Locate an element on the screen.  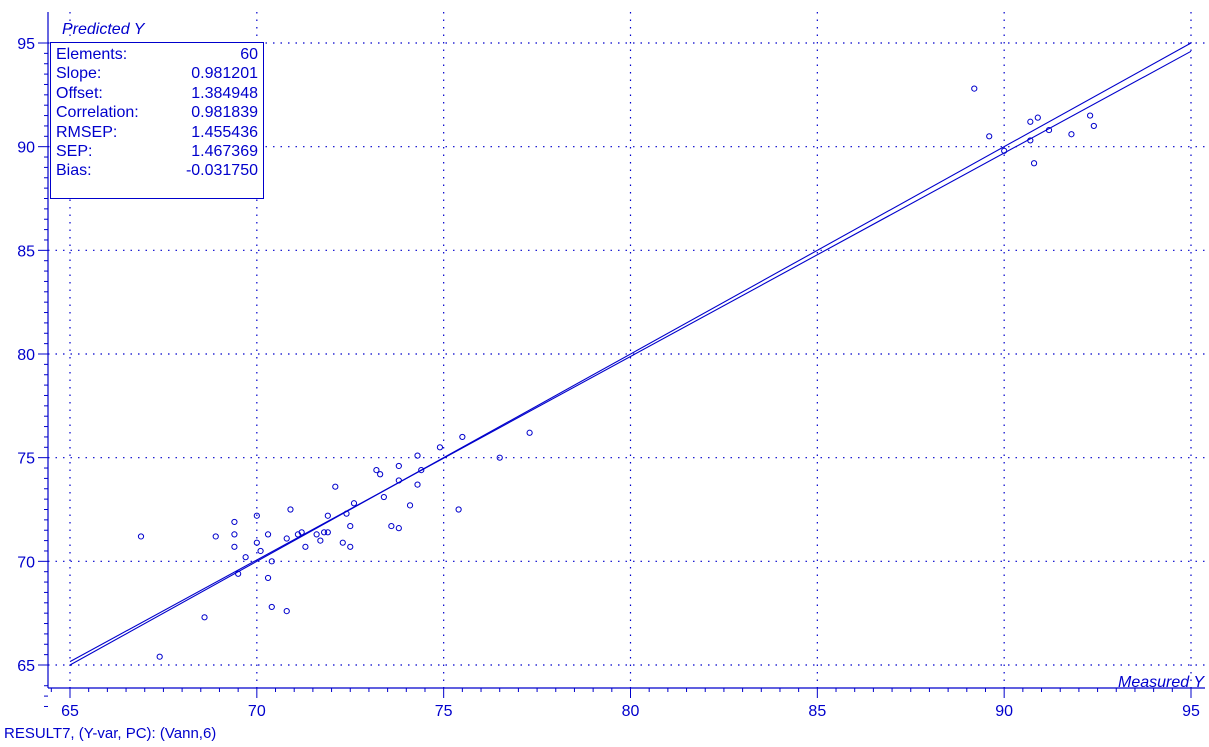
y-tick-label: 80 is located at coordinates (26, 355).